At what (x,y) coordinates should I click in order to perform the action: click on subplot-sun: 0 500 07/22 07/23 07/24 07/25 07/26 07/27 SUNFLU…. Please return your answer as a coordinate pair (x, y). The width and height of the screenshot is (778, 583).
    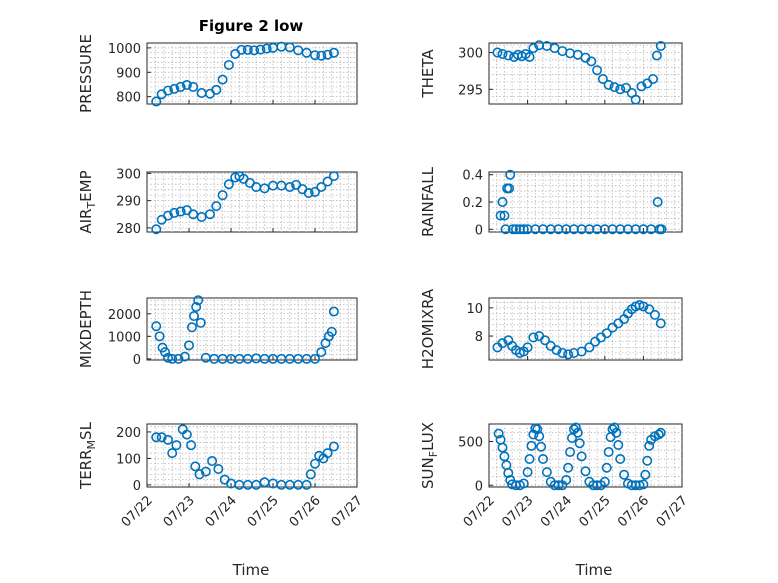
    Looking at the image, I should click on (555, 476).